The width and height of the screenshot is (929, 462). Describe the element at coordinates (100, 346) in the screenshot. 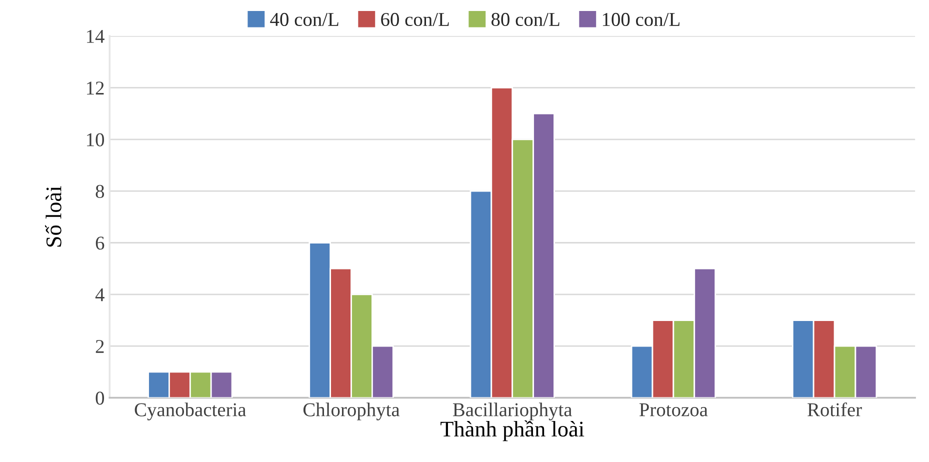

I see `y-tick-label: 2` at that location.